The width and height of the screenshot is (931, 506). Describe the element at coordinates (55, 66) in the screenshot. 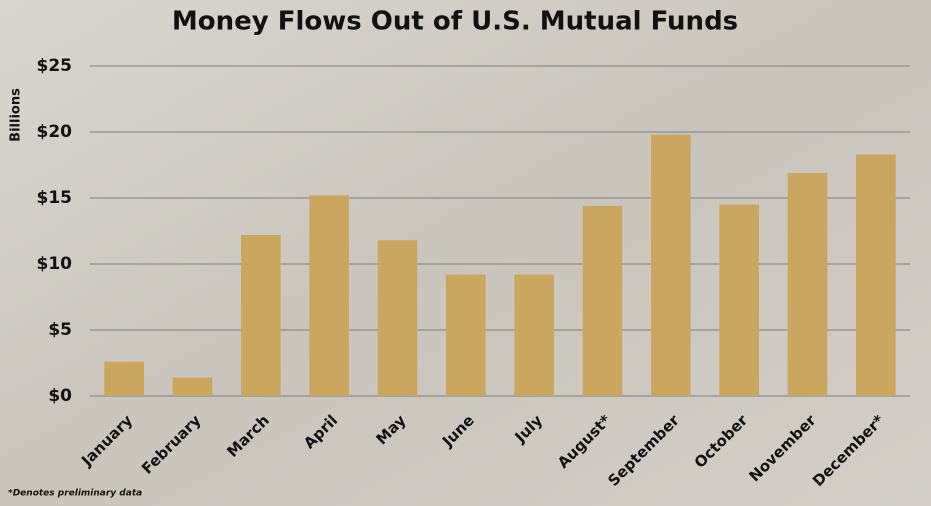

I see `y-tick-label: $25` at that location.